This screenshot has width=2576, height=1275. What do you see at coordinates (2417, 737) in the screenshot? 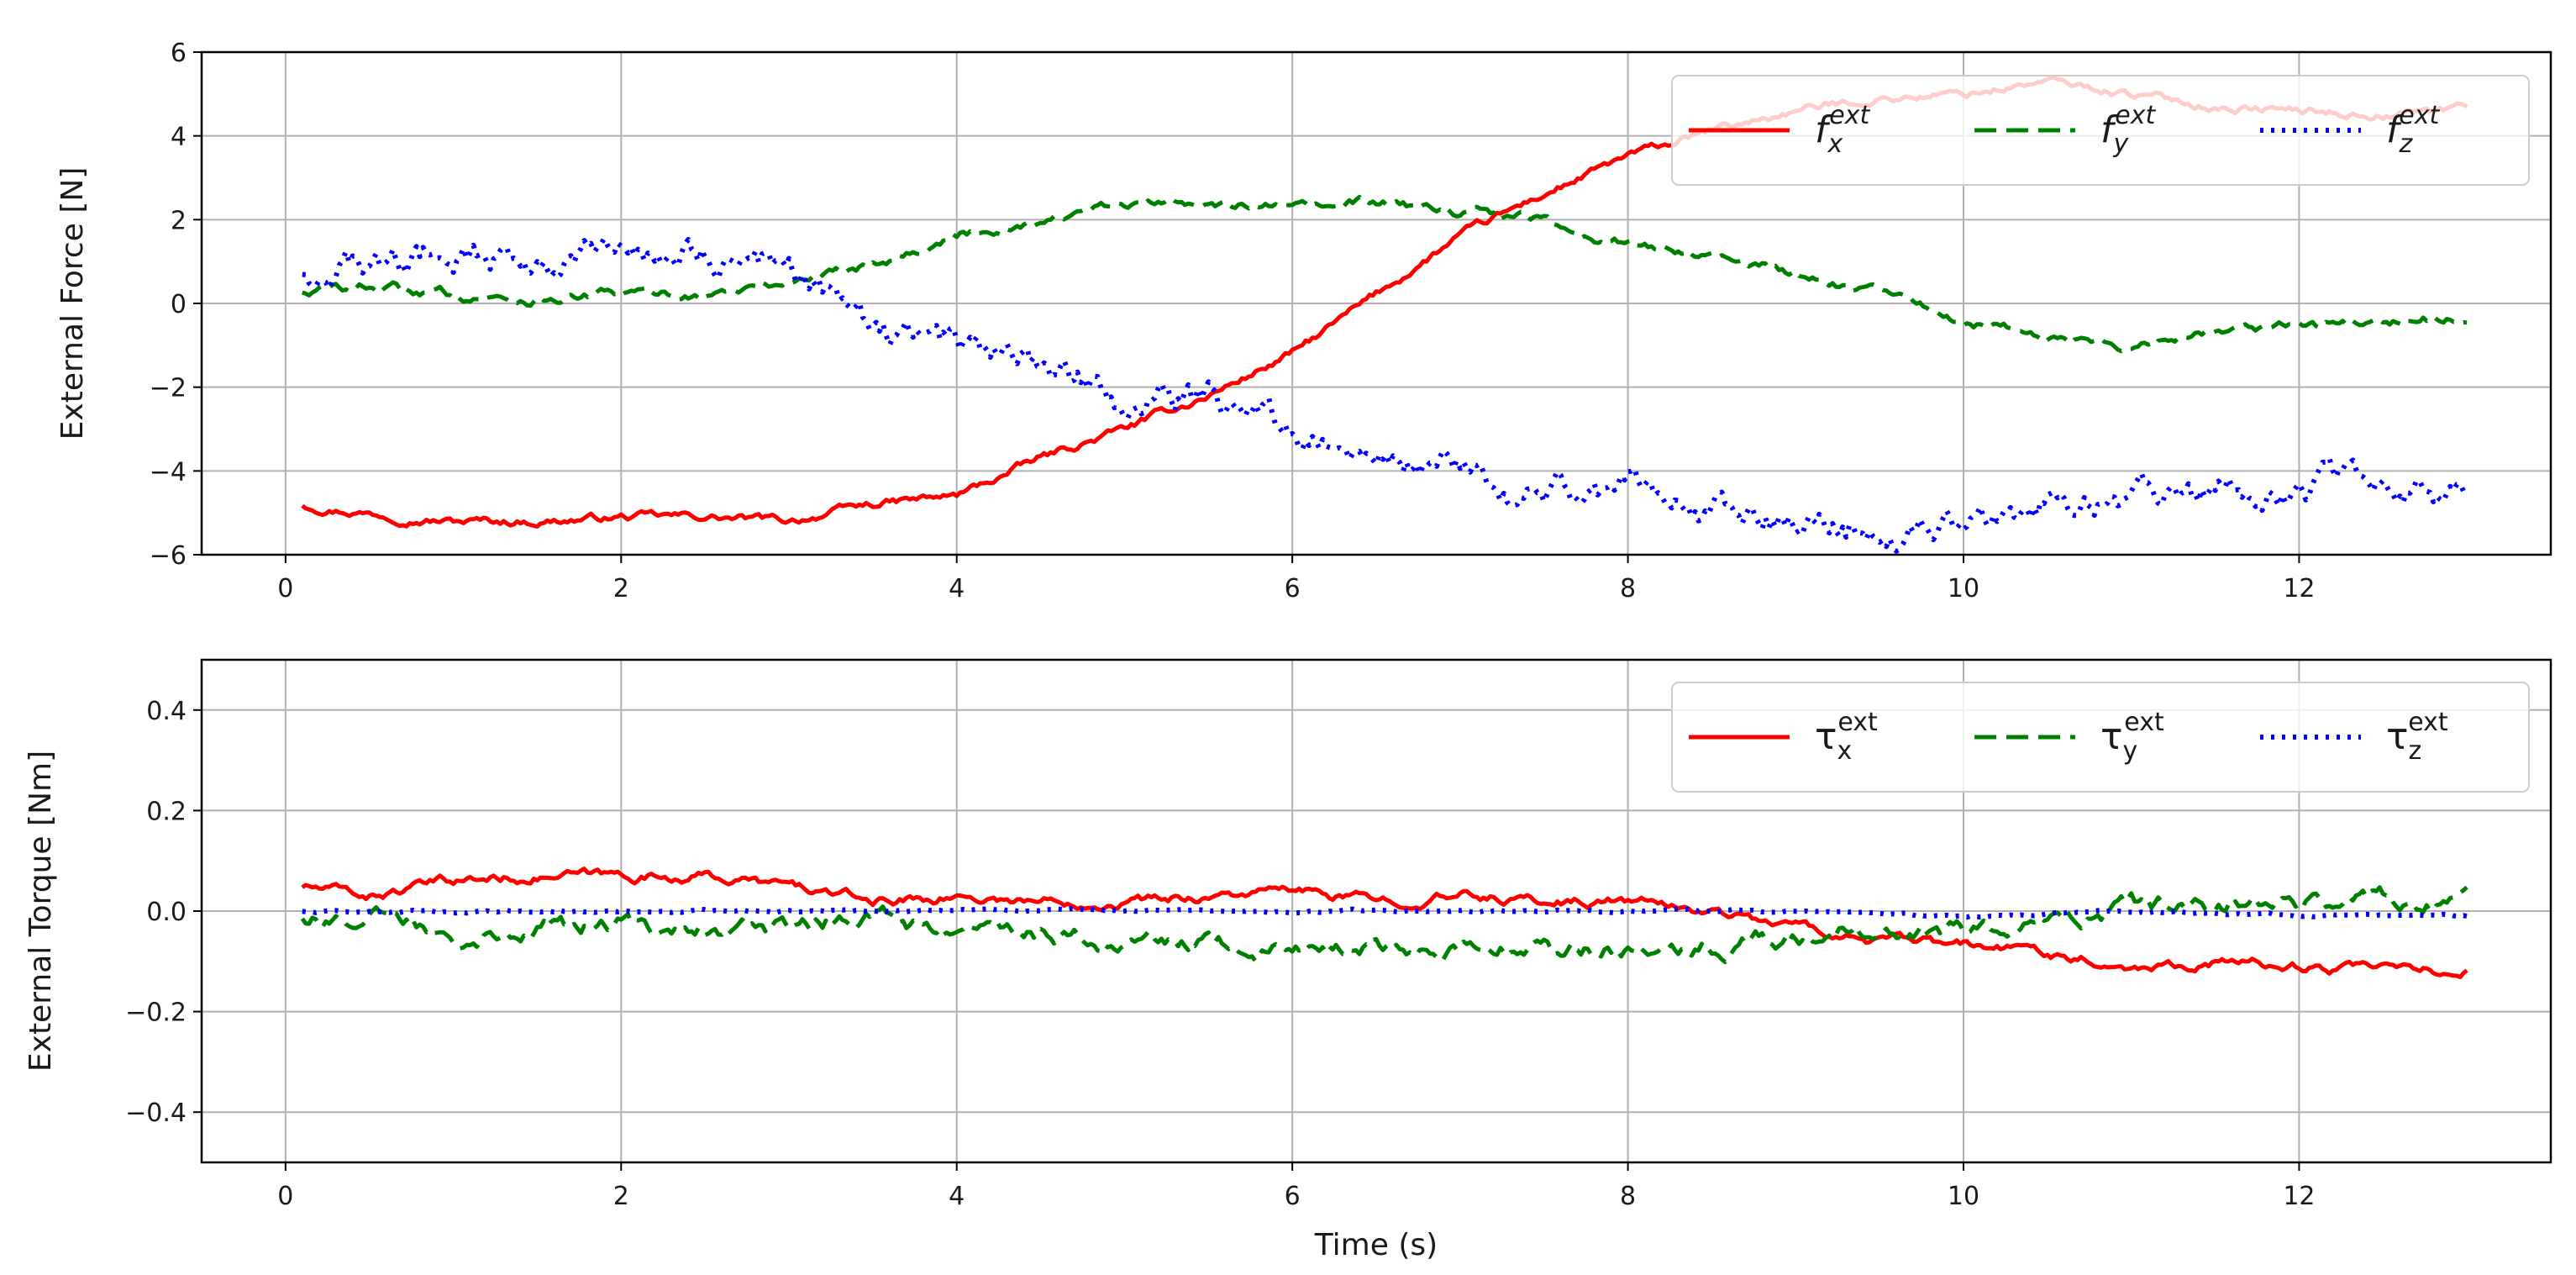
I see `legend-label-τ_z^ext: τzext` at bounding box center [2417, 737].